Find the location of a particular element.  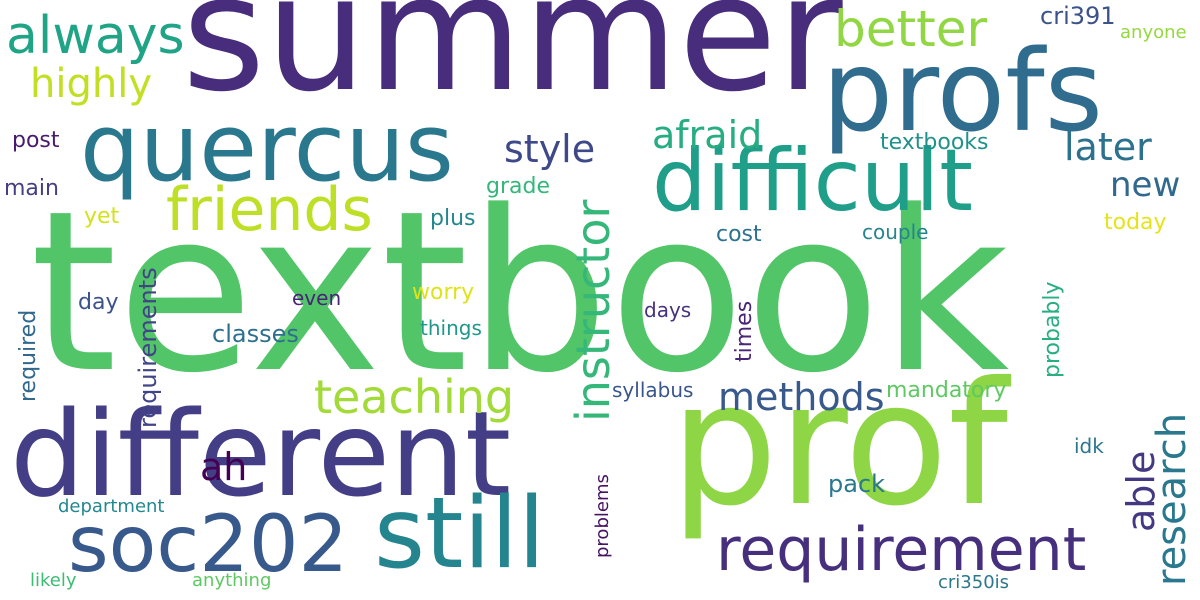

word-textbooks: textbooks is located at coordinates (934, 142).